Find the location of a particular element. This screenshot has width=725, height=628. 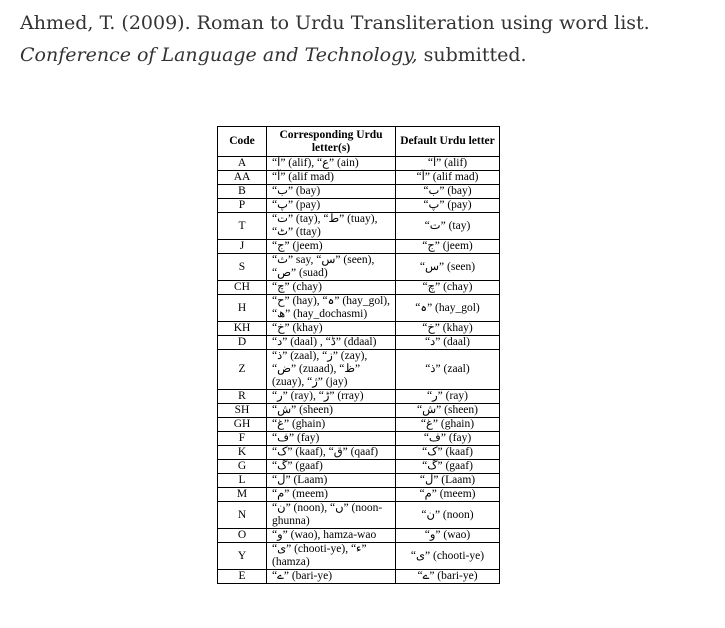

table-row: K “ک” (kaaf), “ق” (qaaf) “ک” (kaaf) is located at coordinates (358, 452).